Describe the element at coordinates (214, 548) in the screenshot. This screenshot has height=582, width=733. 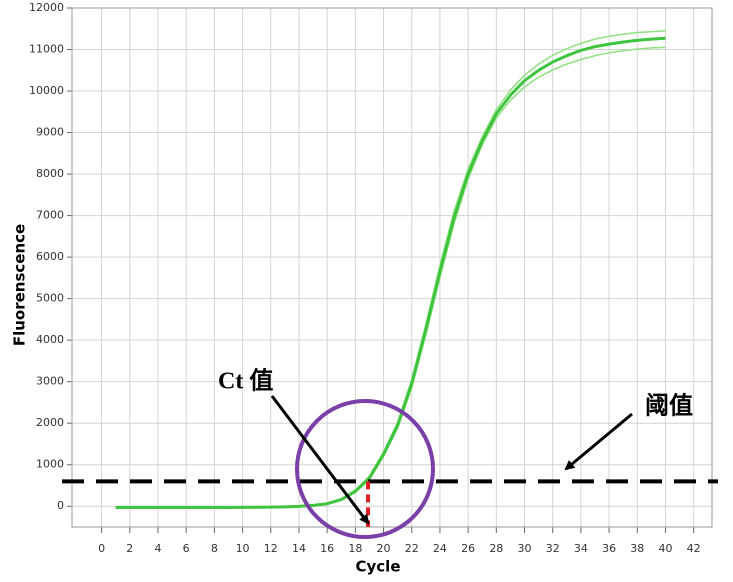
I see `x-tick-label: 8` at that location.